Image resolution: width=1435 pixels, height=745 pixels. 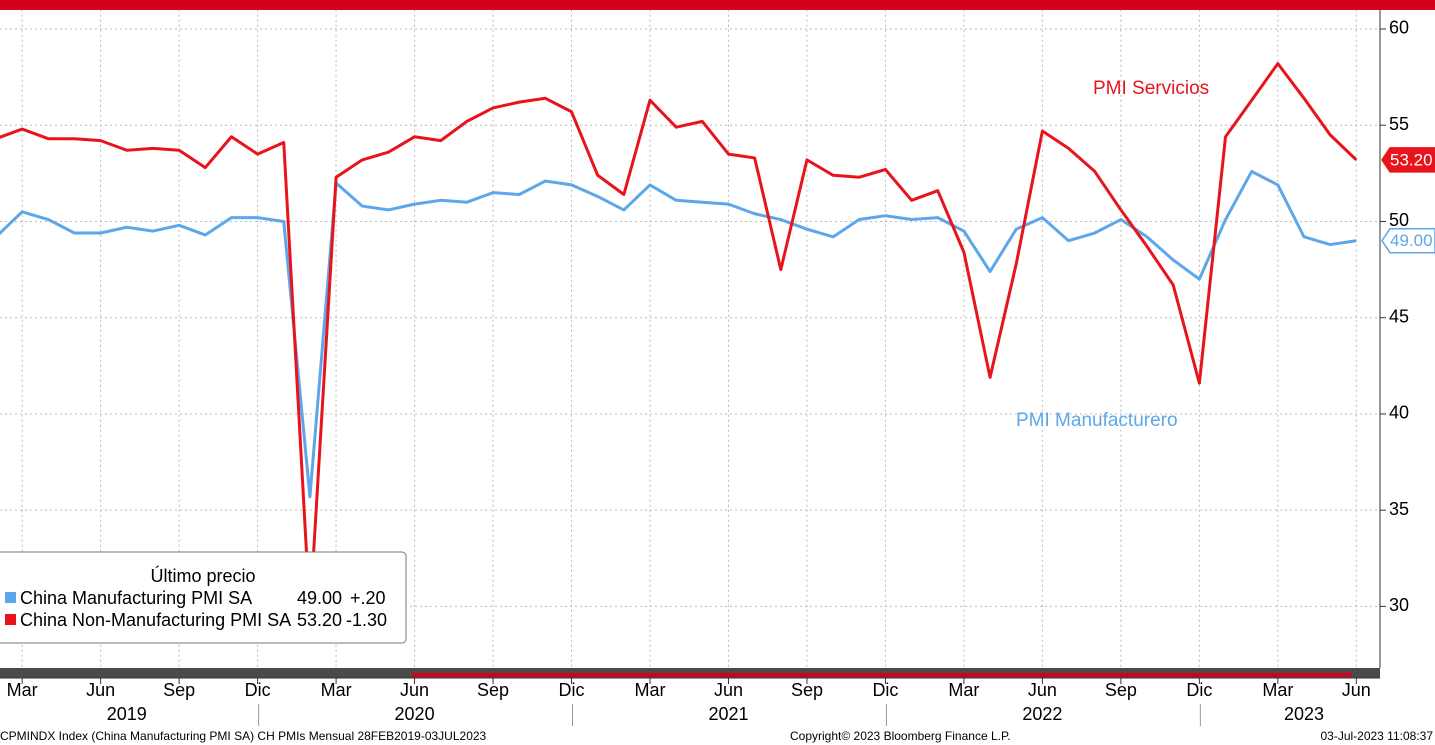 I want to click on y-tick-label: 45, so click(x=1399, y=316).